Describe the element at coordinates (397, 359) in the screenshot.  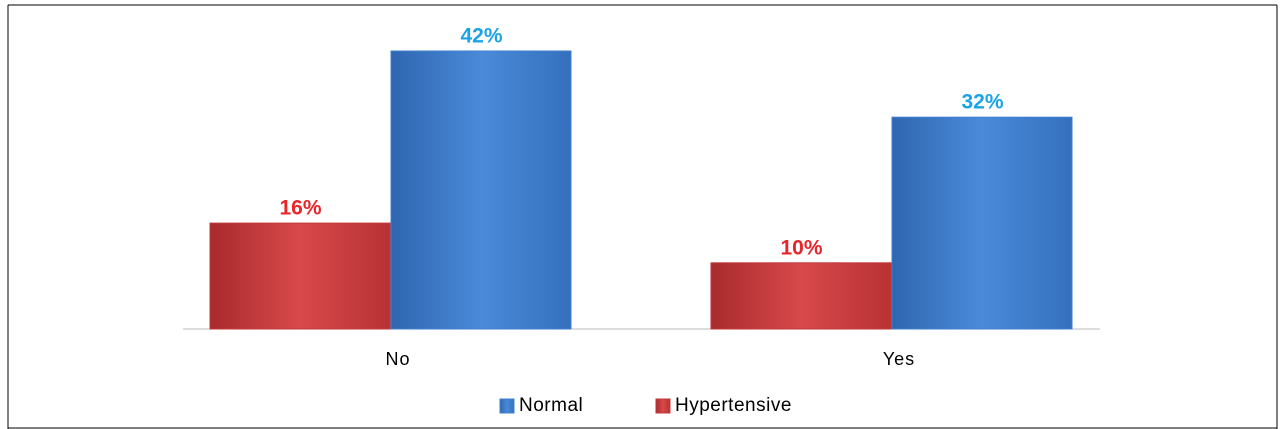
I see `x-tick-label: No` at that location.